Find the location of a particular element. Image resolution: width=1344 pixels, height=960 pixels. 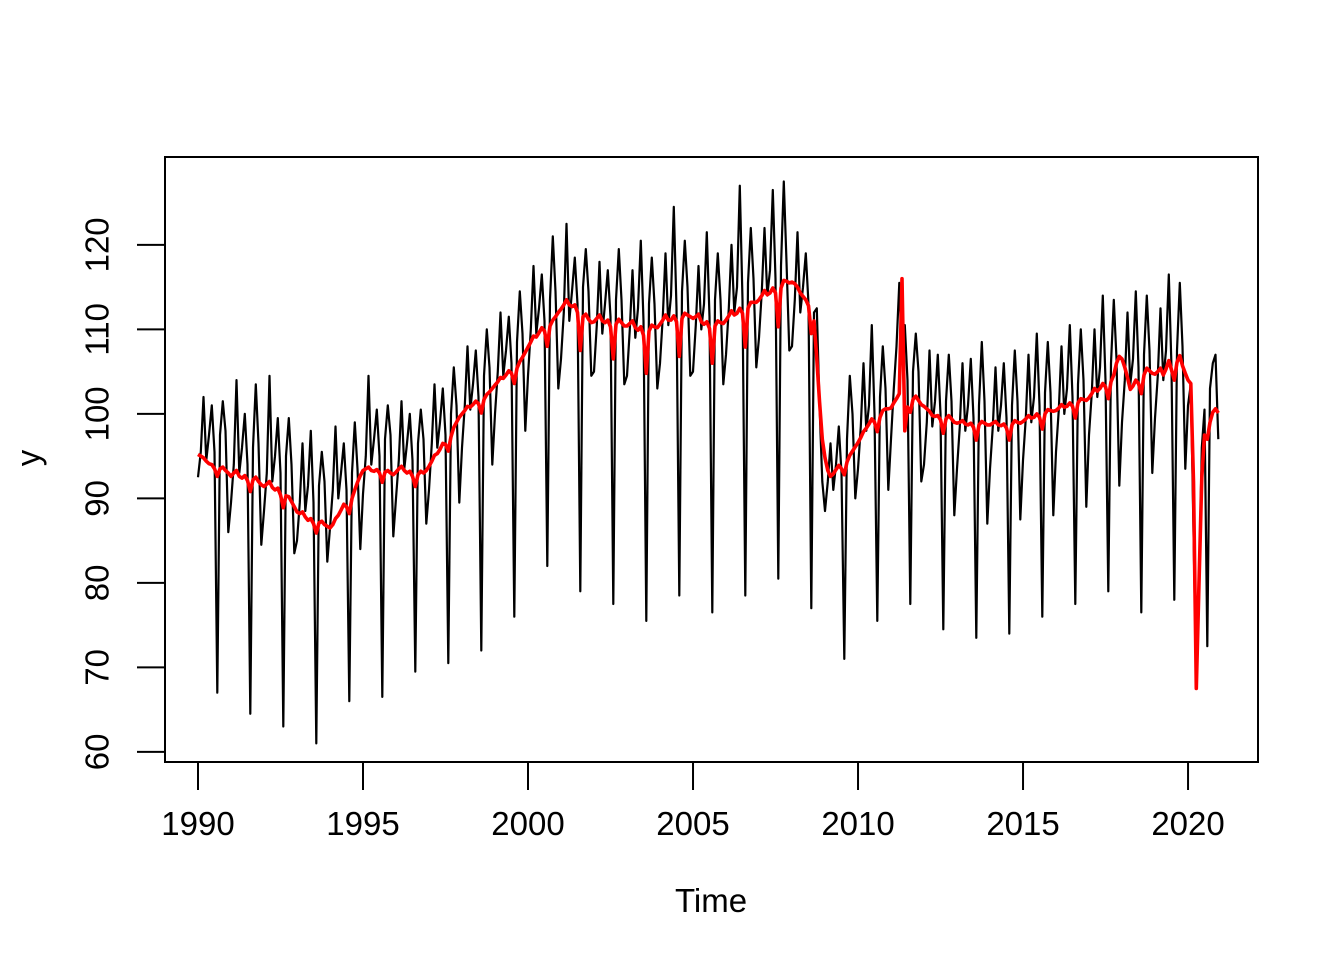

y-axis: 60 70 80 90 100 110 120 is located at coordinates (122, 494).